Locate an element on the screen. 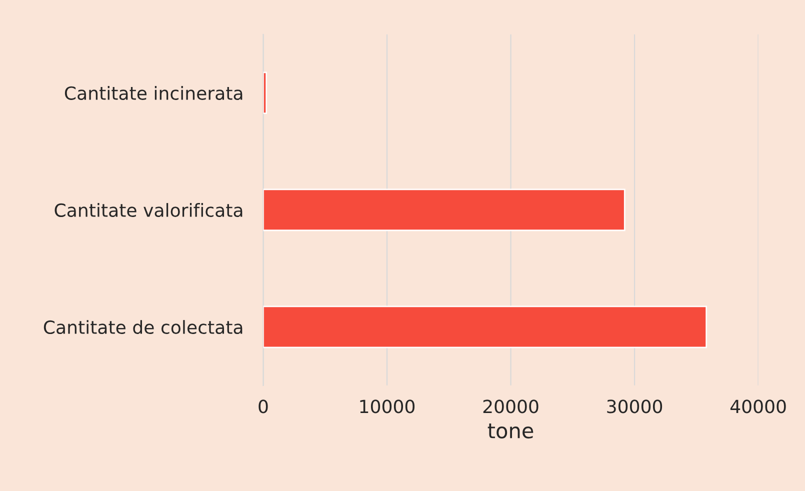 The height and width of the screenshot is (491, 805). x-tick-label: 10000 is located at coordinates (387, 407).